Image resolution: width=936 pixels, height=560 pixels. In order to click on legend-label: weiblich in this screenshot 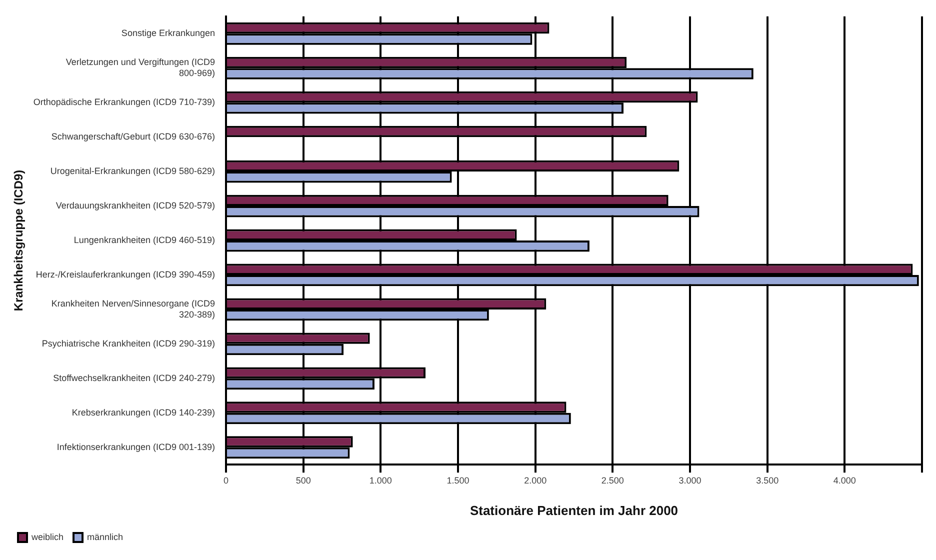, I will do `click(47, 537)`.